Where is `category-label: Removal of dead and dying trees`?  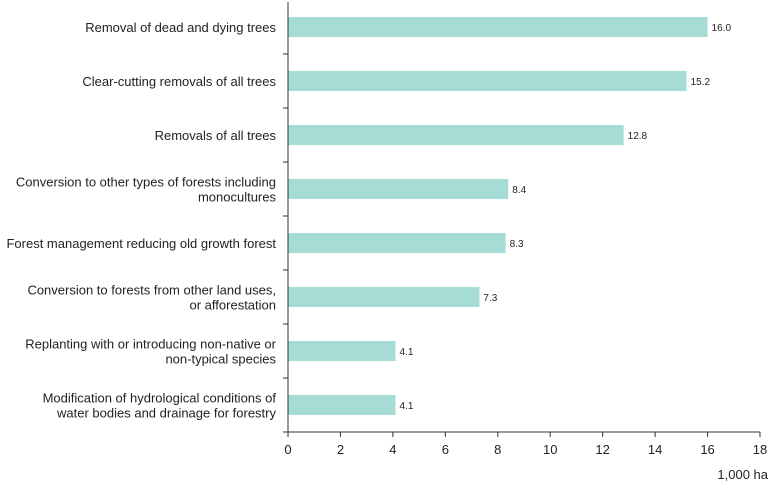
category-label: Removal of dead and dying trees is located at coordinates (180, 27).